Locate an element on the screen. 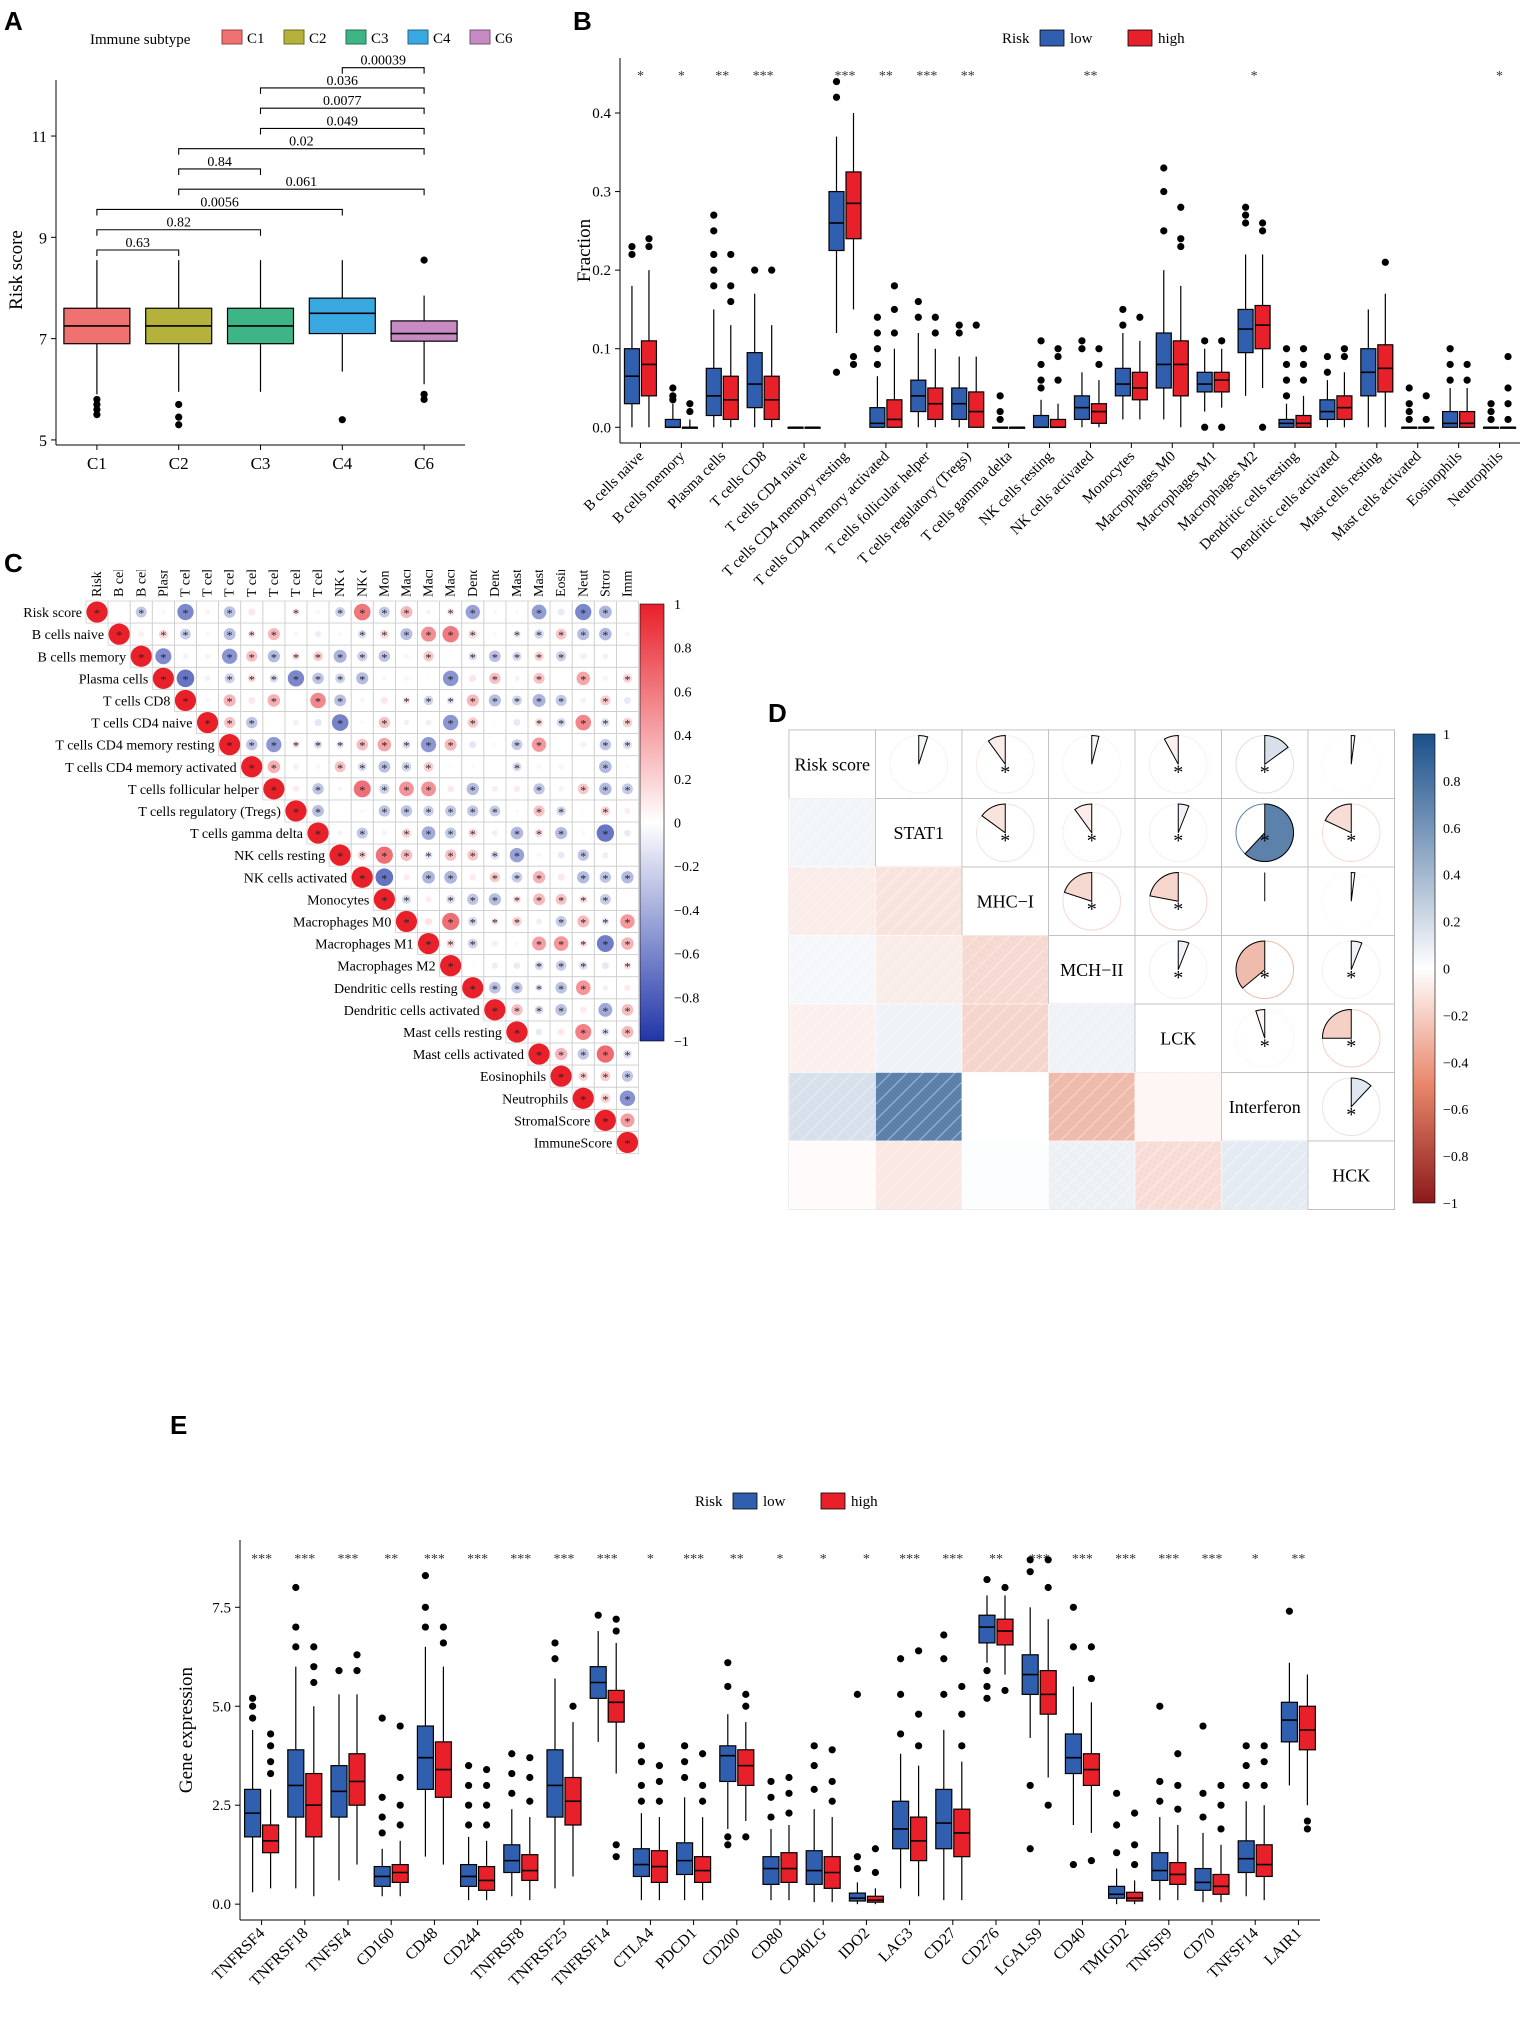  box-LGALS9-high is located at coordinates (1048, 1682).